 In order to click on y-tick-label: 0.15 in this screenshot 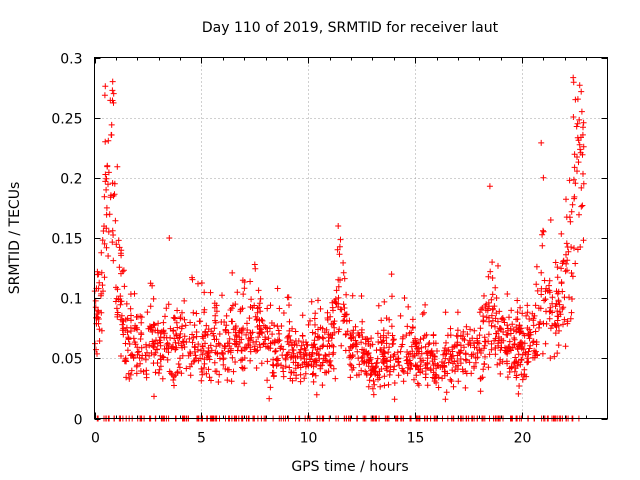, I will do `click(66, 240)`.